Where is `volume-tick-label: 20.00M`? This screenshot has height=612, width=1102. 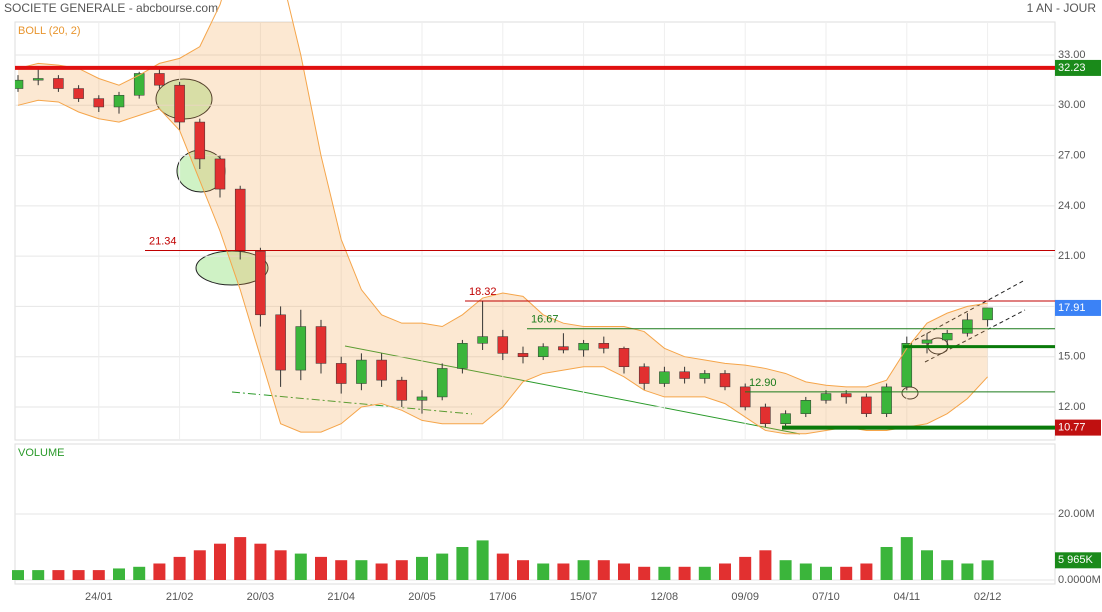 volume-tick-label: 20.00M is located at coordinates (1076, 514).